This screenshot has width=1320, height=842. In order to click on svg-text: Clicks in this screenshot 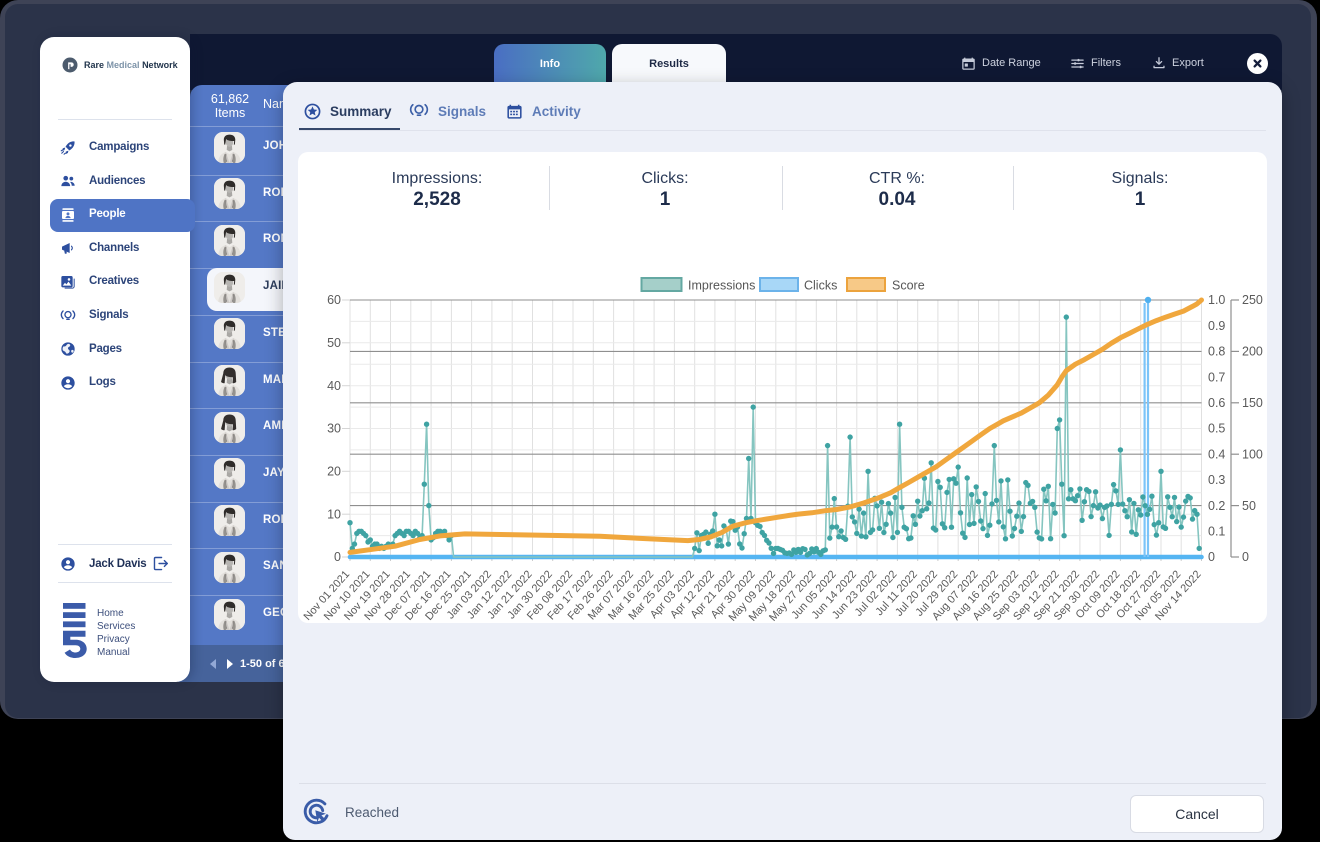, I will do `click(820, 286)`.